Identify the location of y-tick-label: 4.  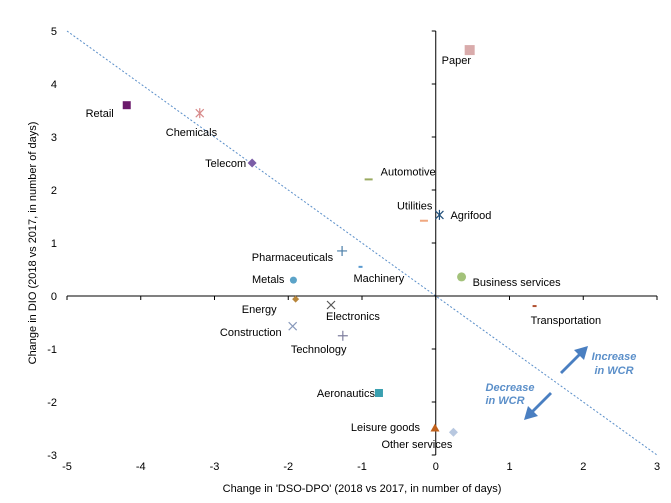
(54, 85).